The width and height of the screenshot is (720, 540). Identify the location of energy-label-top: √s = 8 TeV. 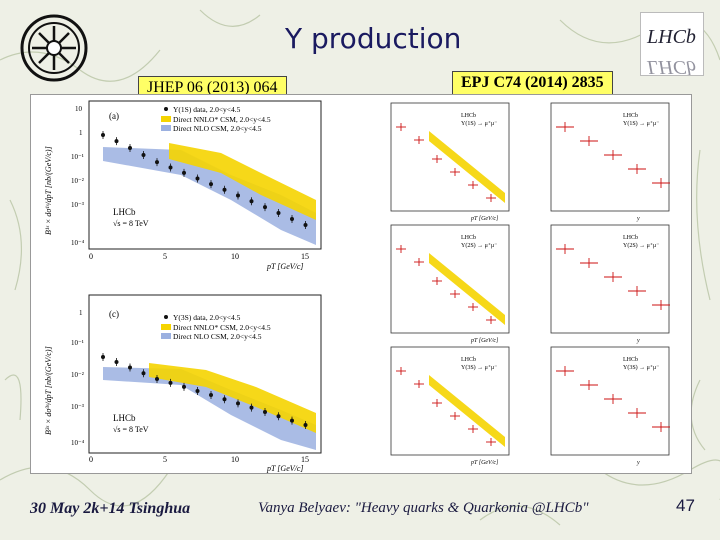
(131, 223).